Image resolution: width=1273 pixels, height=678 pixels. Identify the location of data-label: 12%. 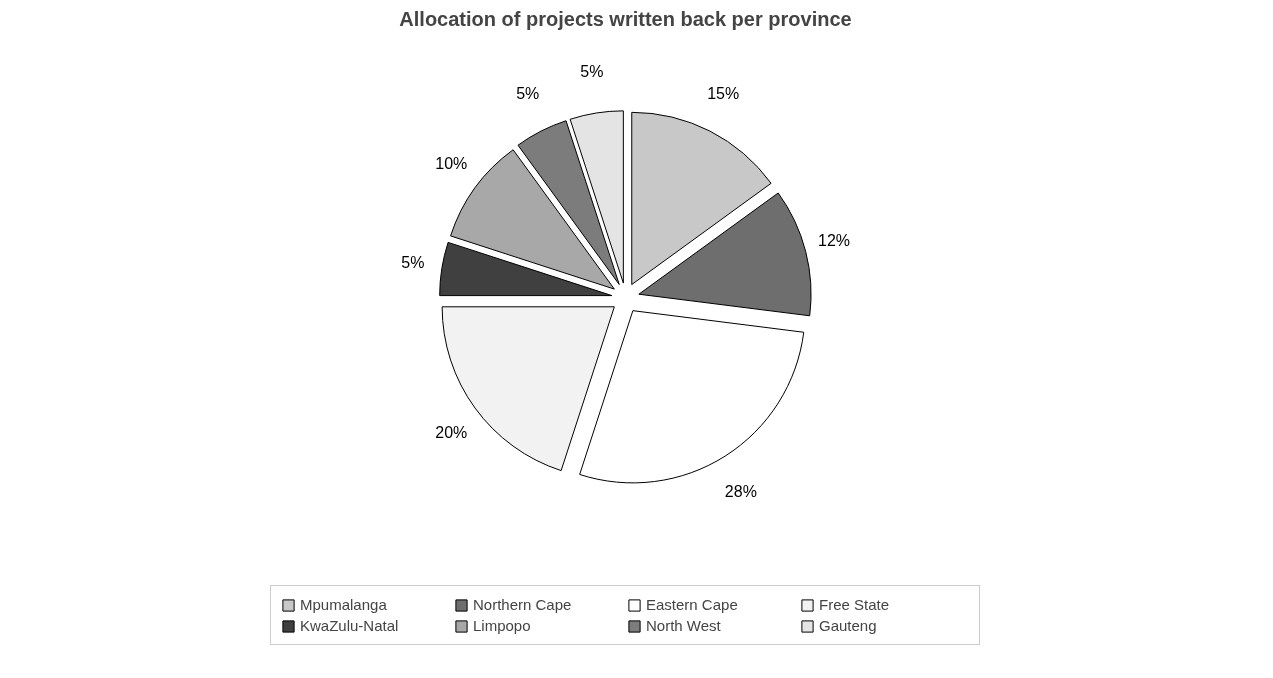
(834, 241).